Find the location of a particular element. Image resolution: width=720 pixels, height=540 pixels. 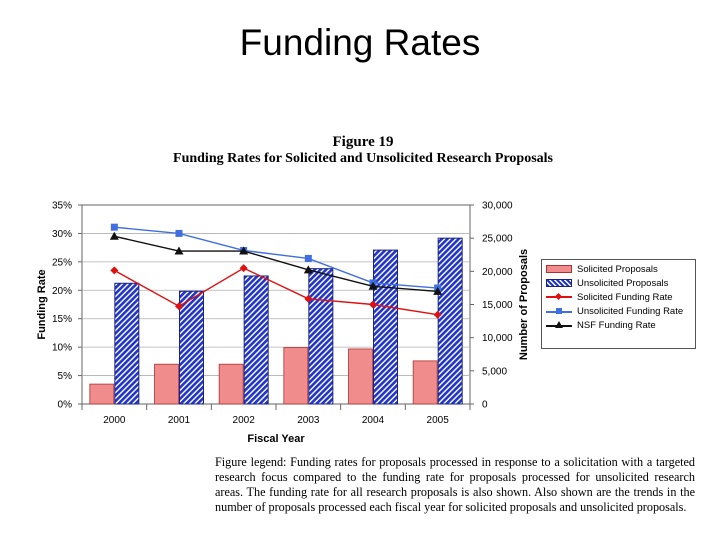

line-solicited-funding-rate is located at coordinates (275, 291).